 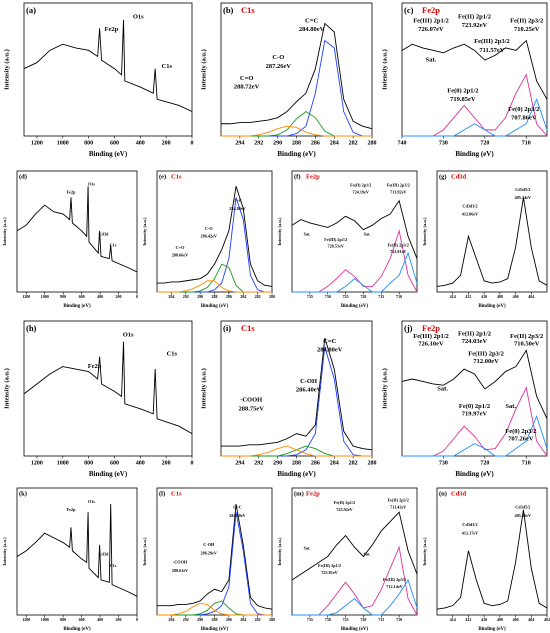 I want to click on peak-annotation: 707.86eV, so click(x=524, y=117).